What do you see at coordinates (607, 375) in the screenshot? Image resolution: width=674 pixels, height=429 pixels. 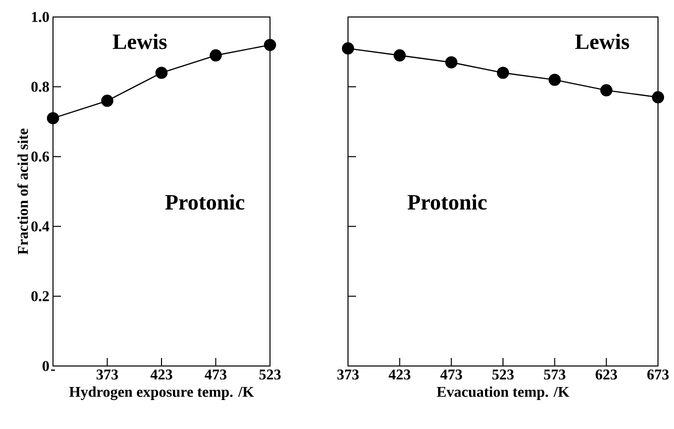 I see `x-tick-label: 623` at bounding box center [607, 375].